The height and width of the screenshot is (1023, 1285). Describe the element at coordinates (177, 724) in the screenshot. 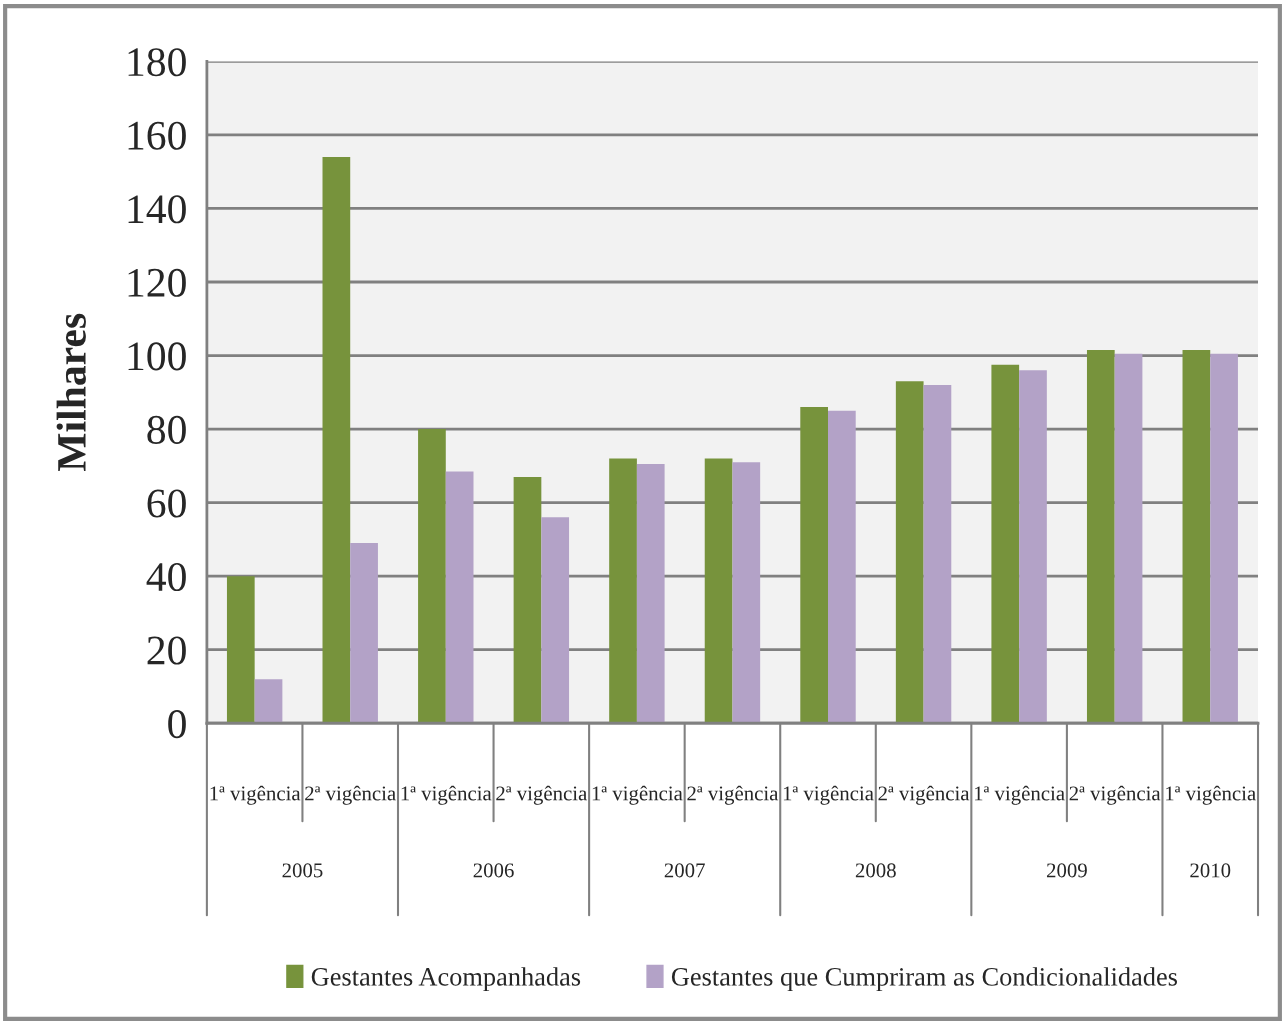

I see `y-tick-label: 0` at that location.